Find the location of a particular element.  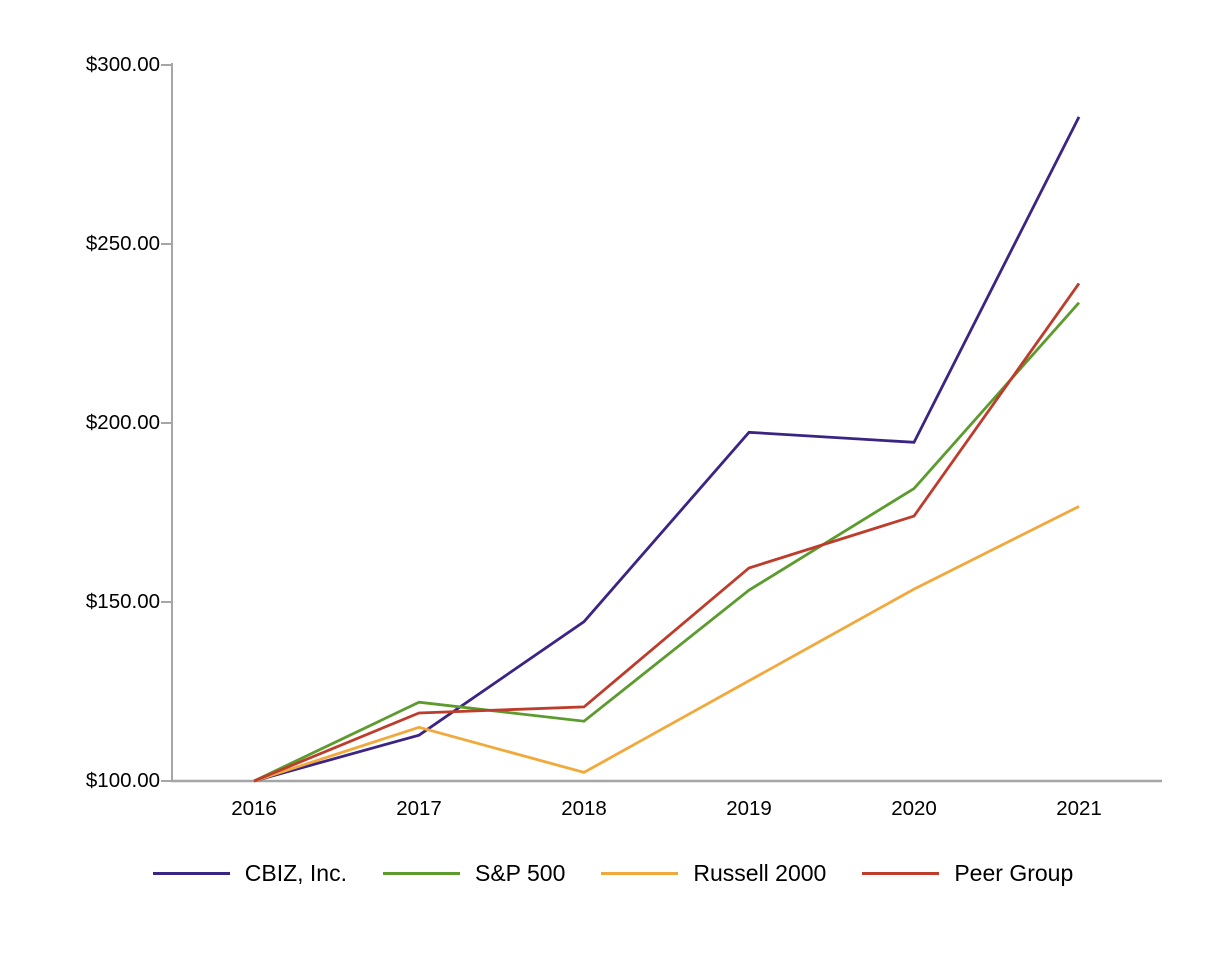

x-axis-tick-label: 2018 is located at coordinates (584, 808).